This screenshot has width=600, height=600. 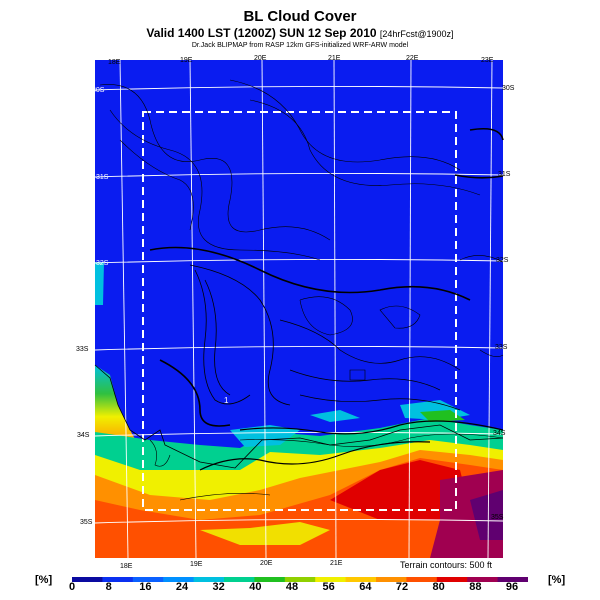 I want to click on lon-label-top-21e: 21E, so click(x=334, y=58).